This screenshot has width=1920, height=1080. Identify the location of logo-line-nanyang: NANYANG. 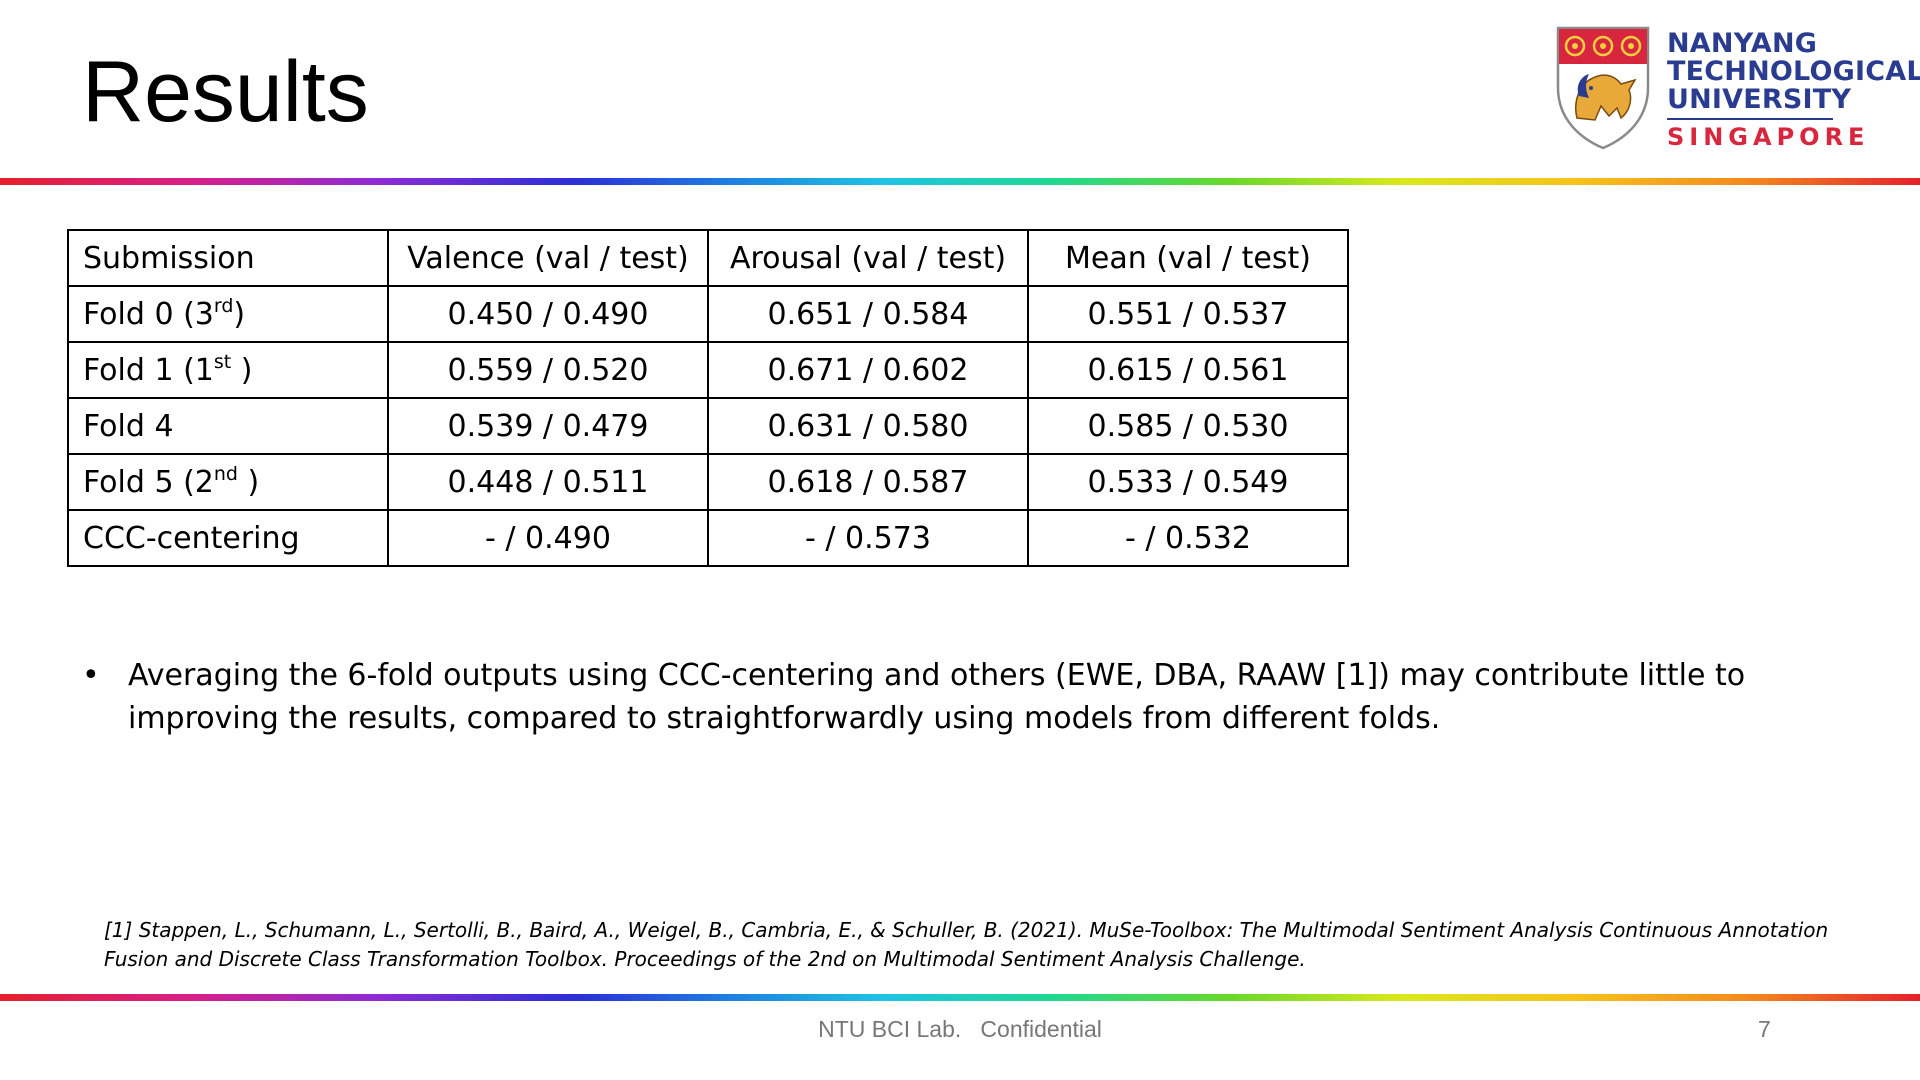
(1742, 43).